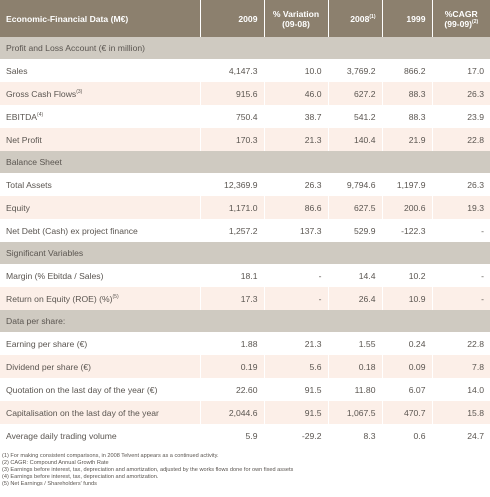 The width and height of the screenshot is (490, 497). I want to click on value-cell: 470.7, so click(406, 412).